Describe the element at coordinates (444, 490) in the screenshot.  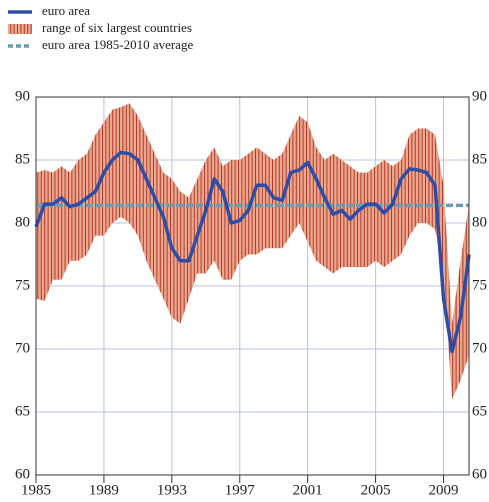
I see `x-tick-label: 2009` at that location.